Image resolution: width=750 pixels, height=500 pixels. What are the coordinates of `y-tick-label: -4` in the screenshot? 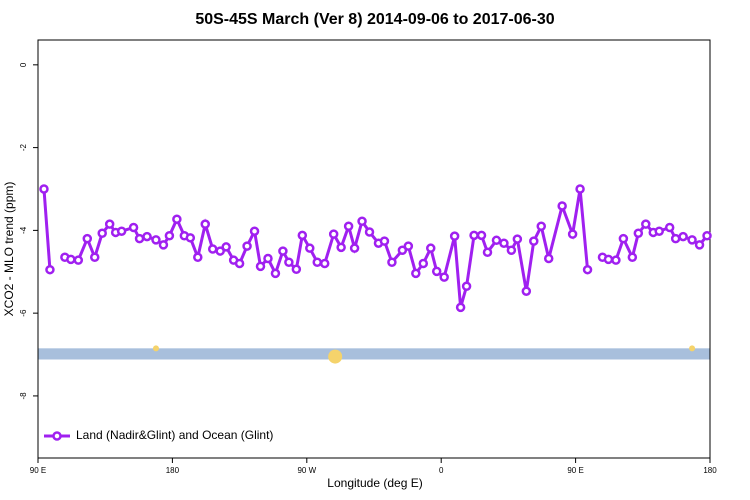 It's located at (23, 230).